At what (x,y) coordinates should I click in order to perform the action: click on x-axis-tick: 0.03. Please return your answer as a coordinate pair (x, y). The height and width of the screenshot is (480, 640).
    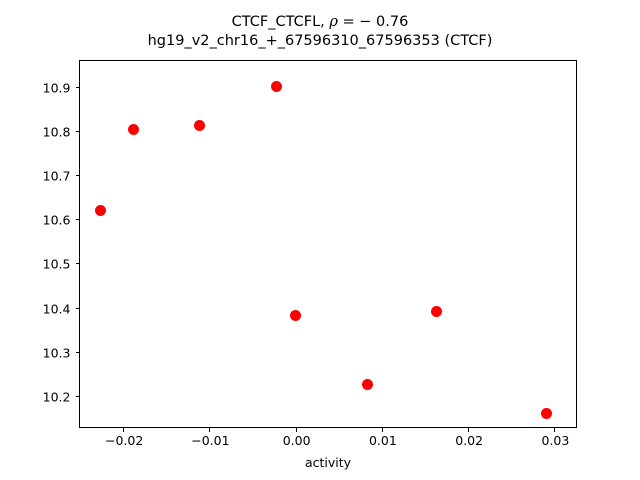
    Looking at the image, I should click on (555, 437).